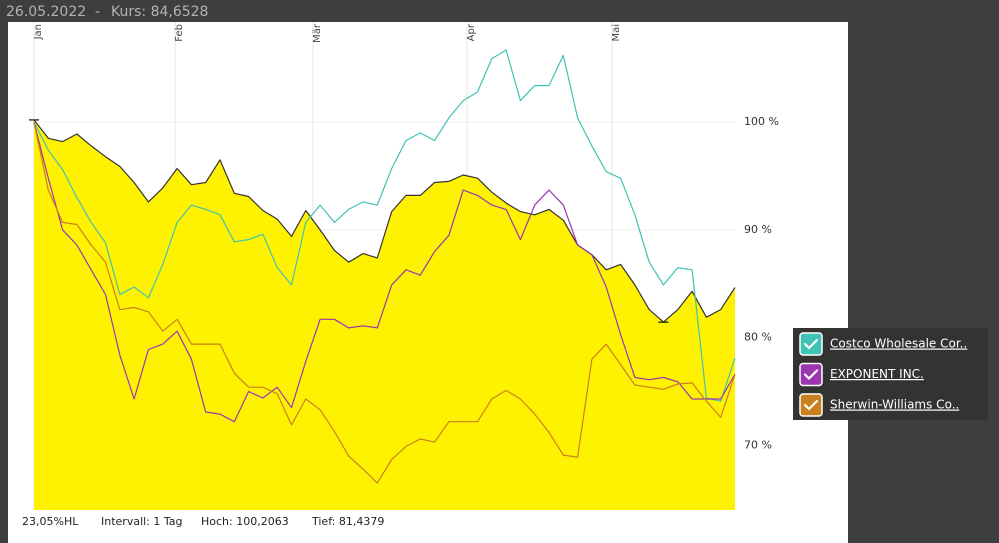 The width and height of the screenshot is (999, 543). Describe the element at coordinates (761, 121) in the screenshot. I see `y-tick-label: 100 %` at that location.